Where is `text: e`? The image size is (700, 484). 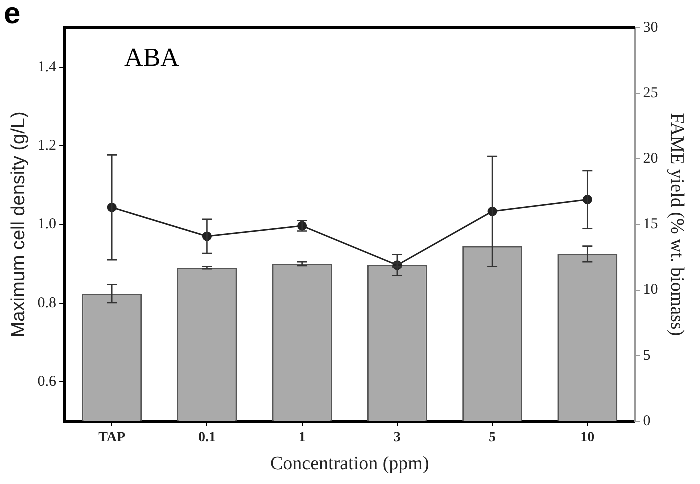
text: e is located at coordinates (12, 15).